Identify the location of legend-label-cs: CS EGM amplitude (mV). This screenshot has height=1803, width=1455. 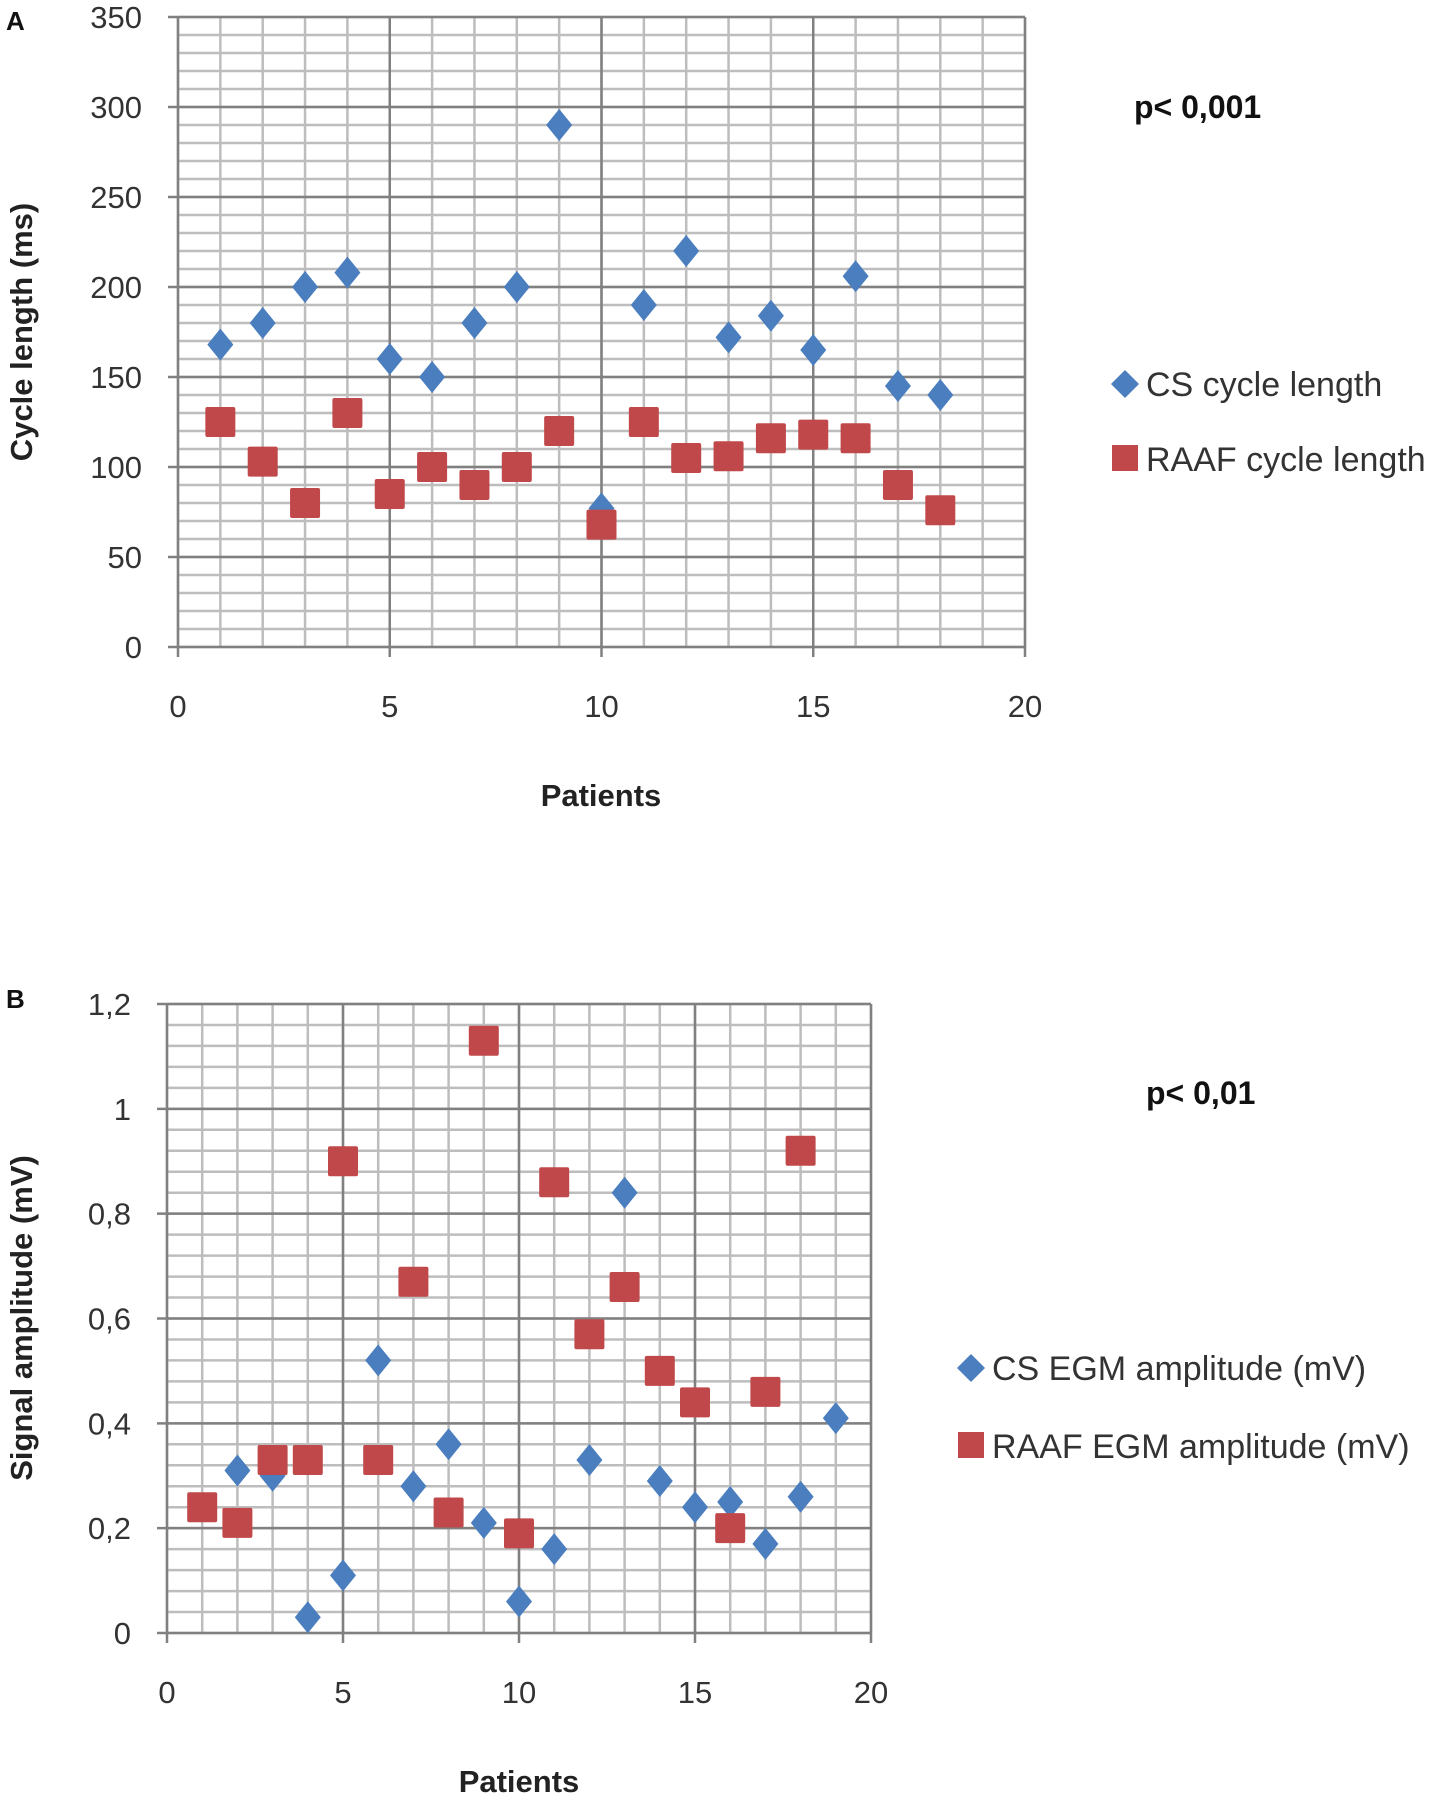
(1179, 1369).